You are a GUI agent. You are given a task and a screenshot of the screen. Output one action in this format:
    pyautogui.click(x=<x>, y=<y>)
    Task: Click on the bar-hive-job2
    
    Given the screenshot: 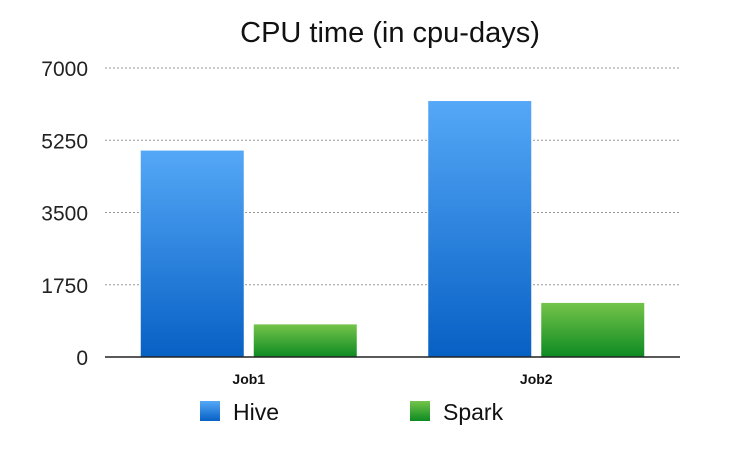 What is the action you would take?
    pyautogui.click(x=480, y=229)
    